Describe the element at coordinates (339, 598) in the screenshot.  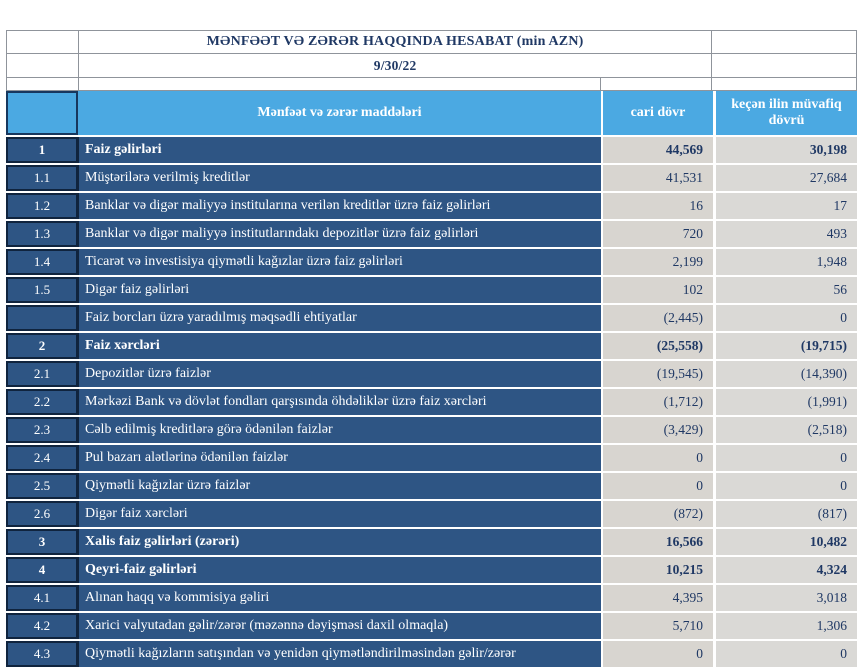
I see `row-label-cell: Alınan haqq və kommisiya gəliri` at that location.